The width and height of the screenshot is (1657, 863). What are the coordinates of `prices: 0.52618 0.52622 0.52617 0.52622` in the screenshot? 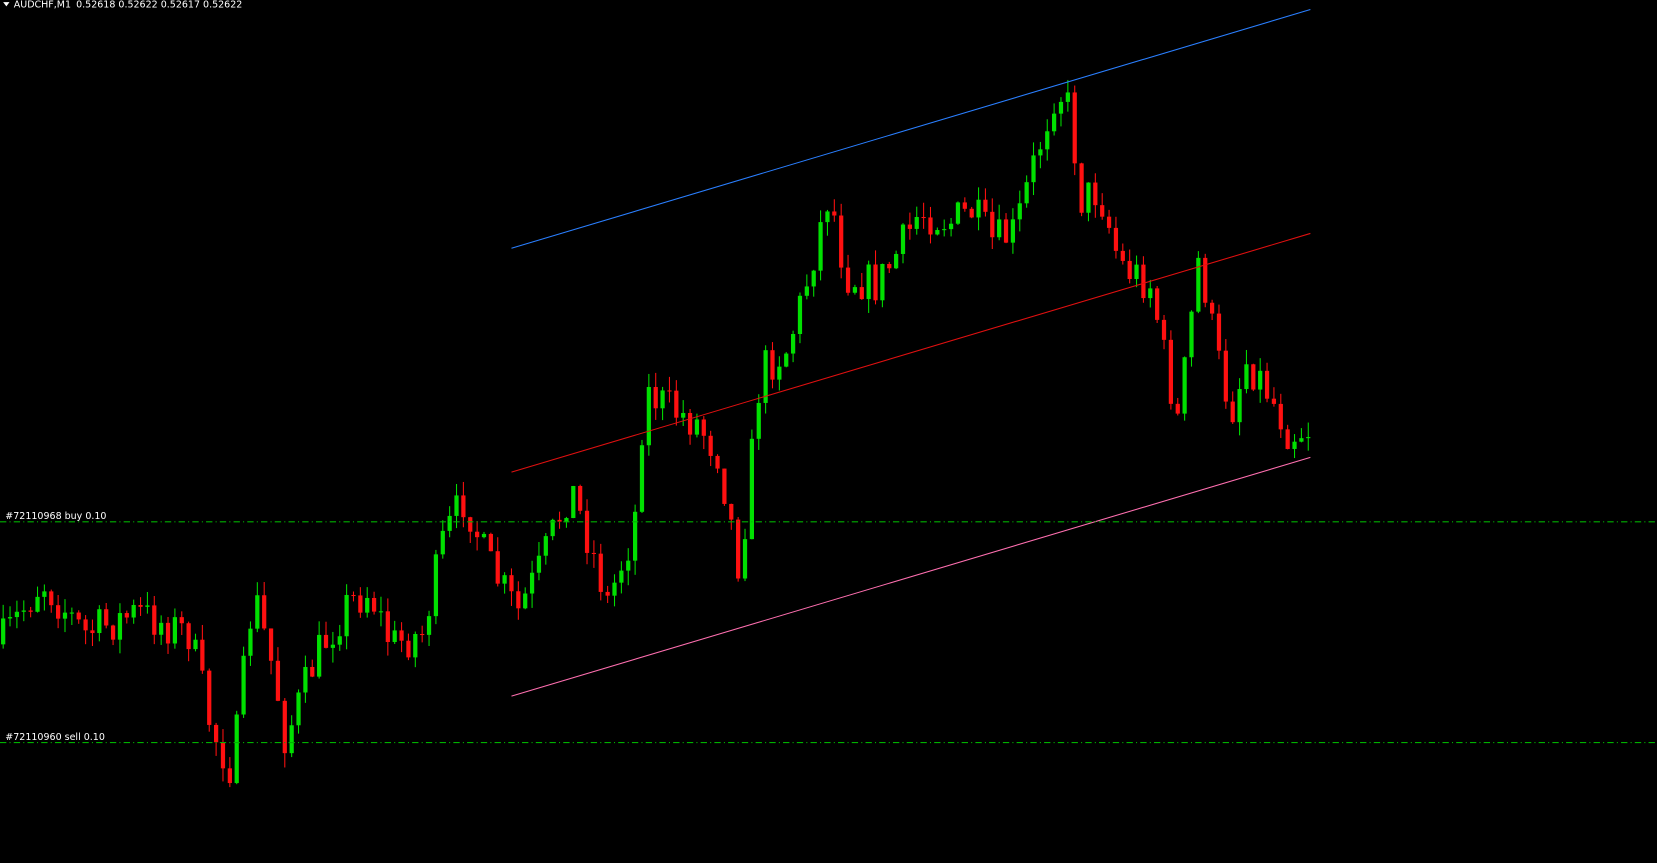 It's located at (159, 5).